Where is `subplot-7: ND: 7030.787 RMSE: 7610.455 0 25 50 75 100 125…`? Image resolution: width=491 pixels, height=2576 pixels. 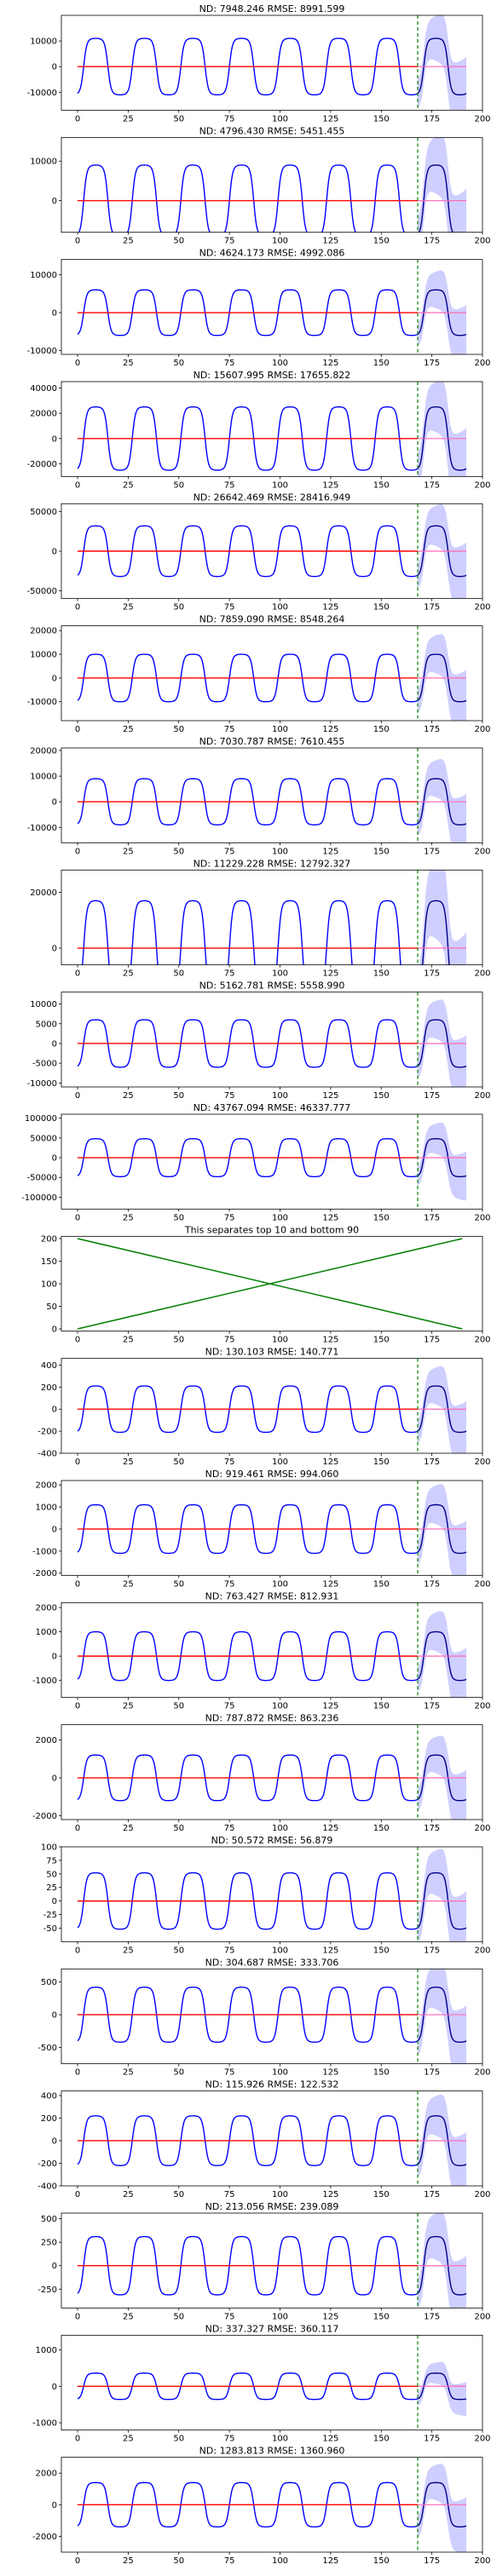
subplot-7: ND: 7030.787 RMSE: 7610.455 0 25 50 75 100 125… is located at coordinates (259, 796).